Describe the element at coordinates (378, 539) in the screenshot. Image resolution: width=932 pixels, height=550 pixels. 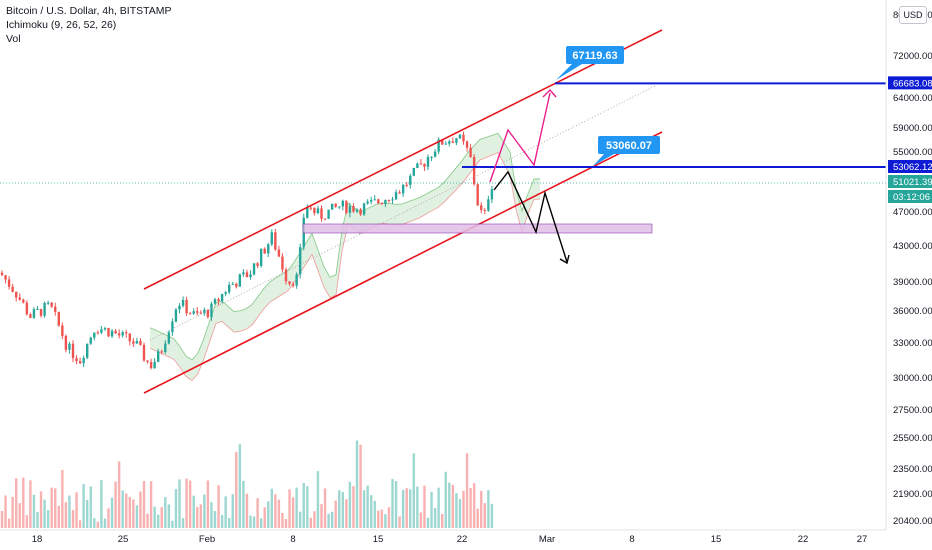
I see `x-tick-label: 15` at that location.